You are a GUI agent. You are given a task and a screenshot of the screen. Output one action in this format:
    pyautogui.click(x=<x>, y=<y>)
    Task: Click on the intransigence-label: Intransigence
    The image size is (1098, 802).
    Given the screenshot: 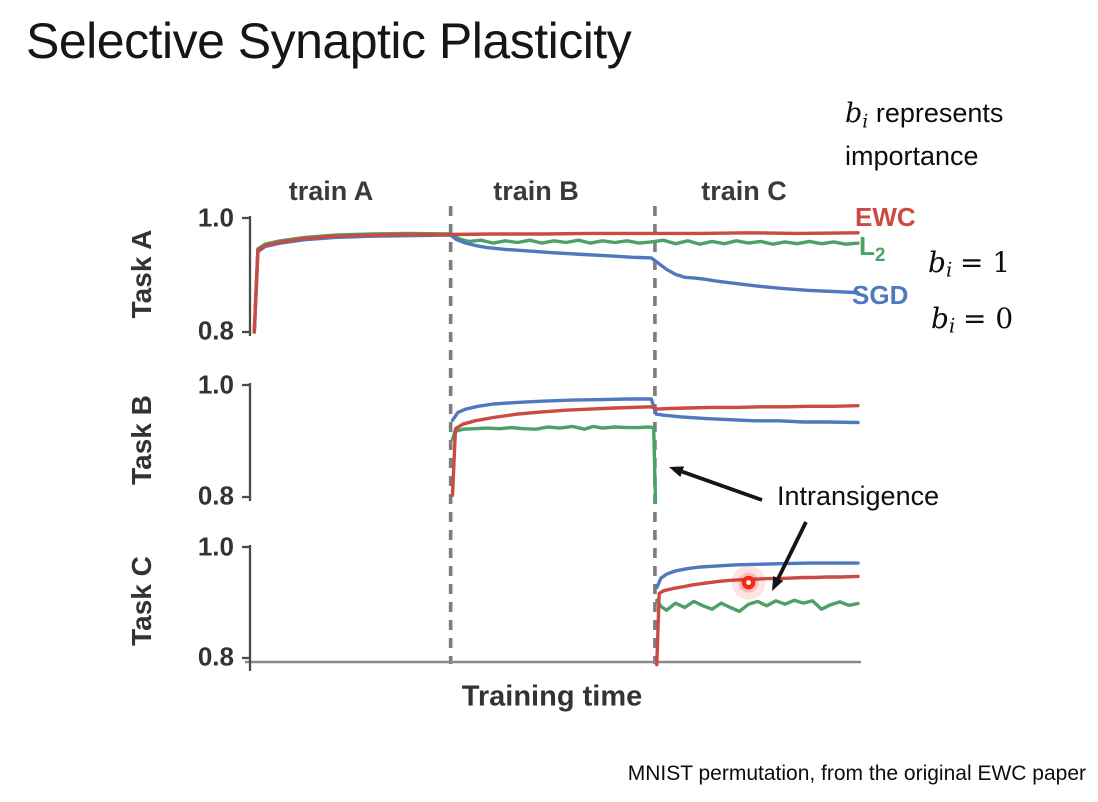 What is the action you would take?
    pyautogui.click(x=858, y=496)
    